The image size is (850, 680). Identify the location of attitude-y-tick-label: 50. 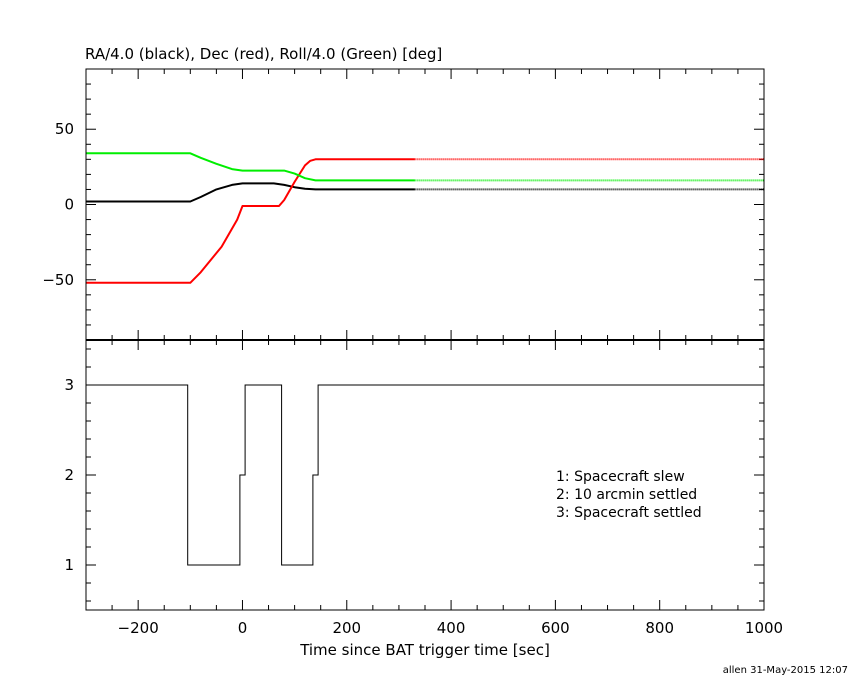
(64, 129).